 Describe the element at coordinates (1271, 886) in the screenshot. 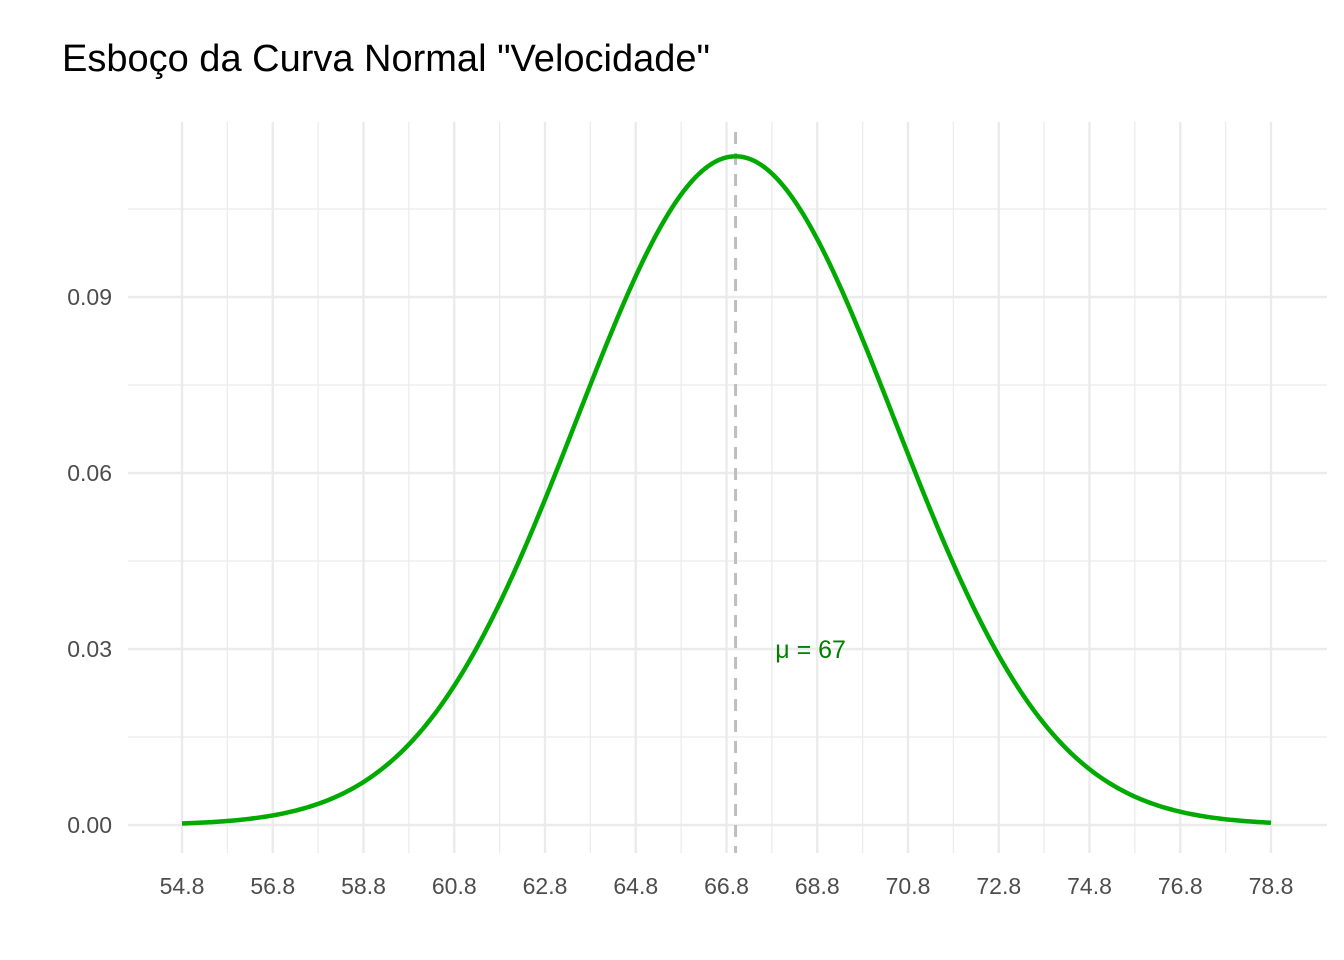

I see `x-tick-label: 78.8` at that location.